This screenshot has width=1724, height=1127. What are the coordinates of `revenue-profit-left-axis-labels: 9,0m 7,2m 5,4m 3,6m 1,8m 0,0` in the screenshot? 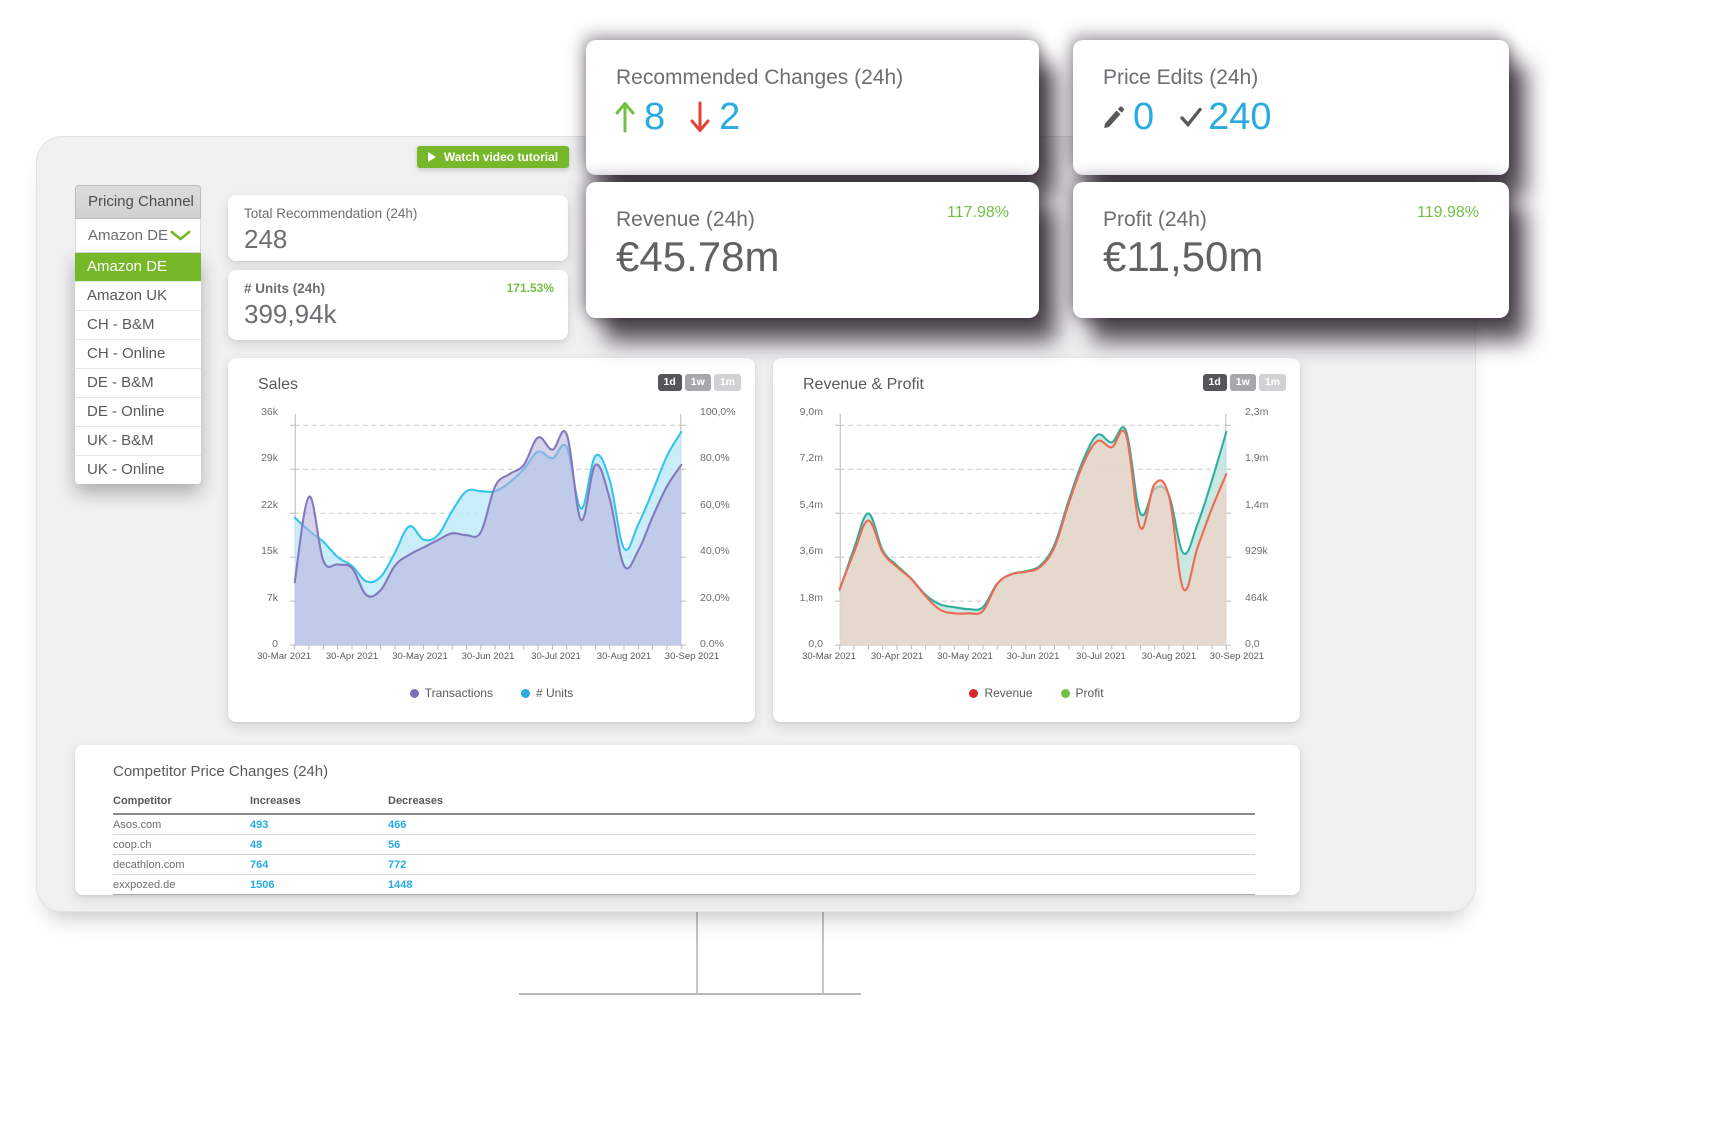 It's located at (800, 528).